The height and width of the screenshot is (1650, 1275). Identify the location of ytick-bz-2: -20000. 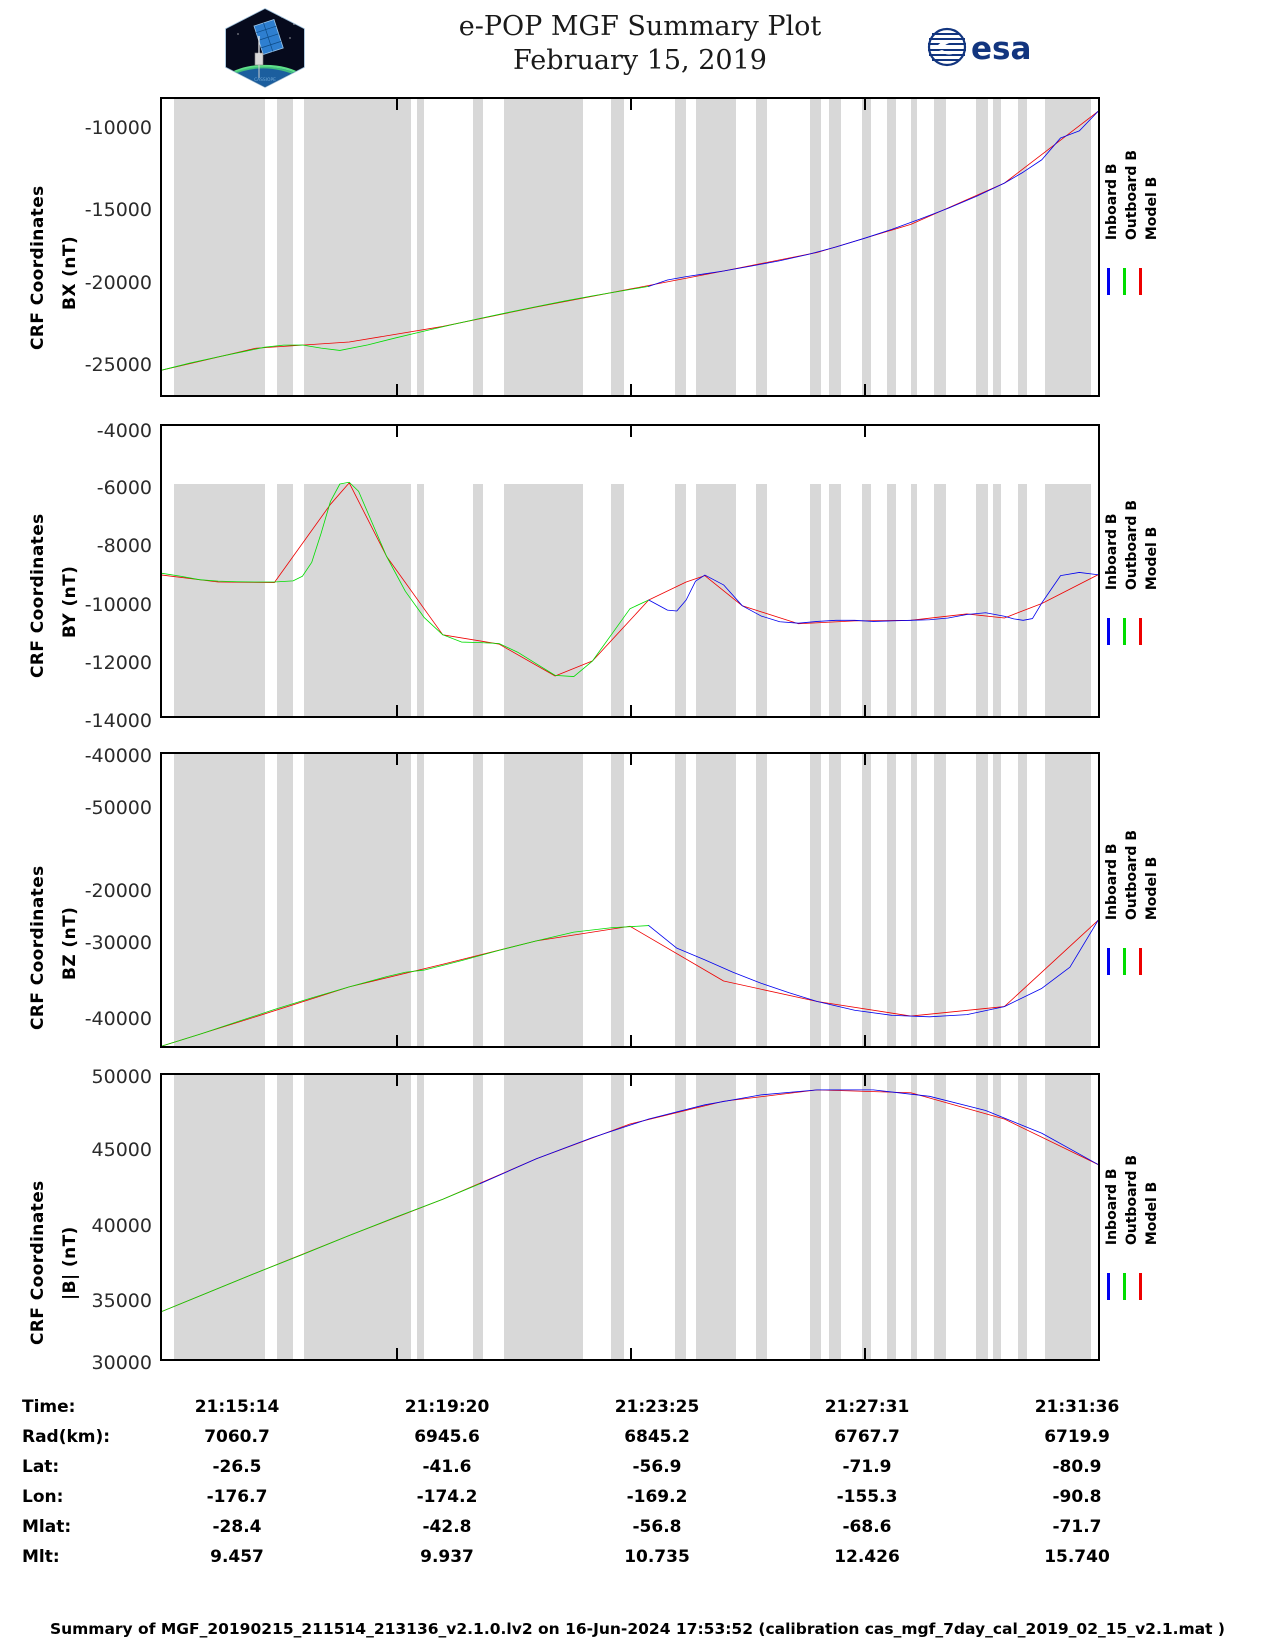
(118, 891).